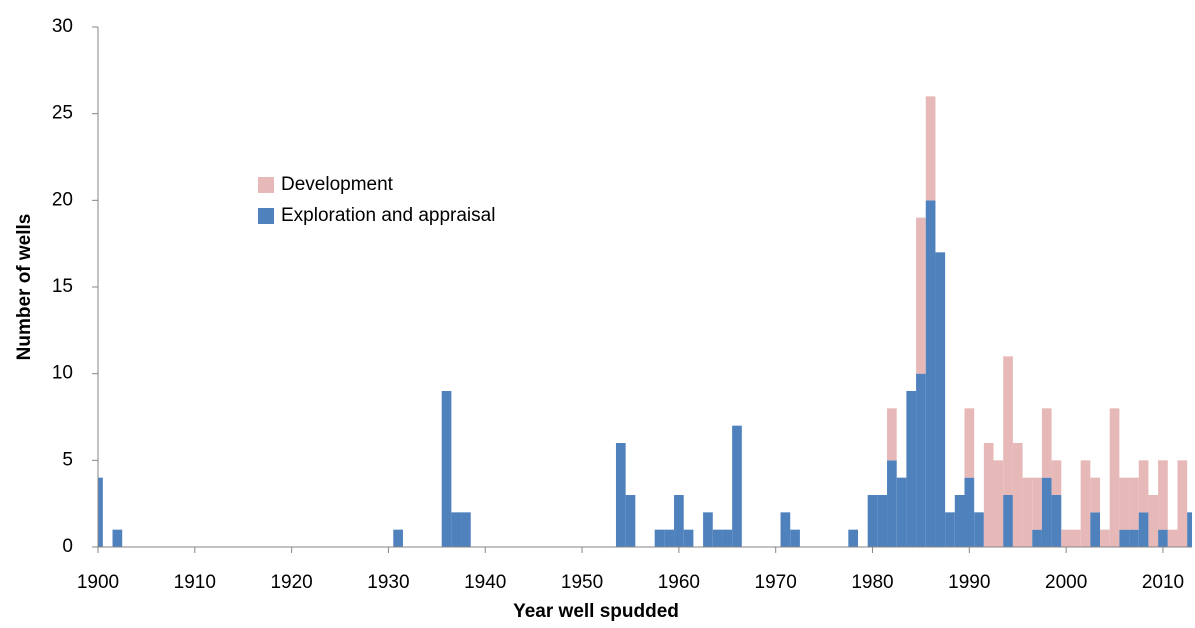  Describe the element at coordinates (337, 184) in the screenshot. I see `legend-label: Development` at that location.